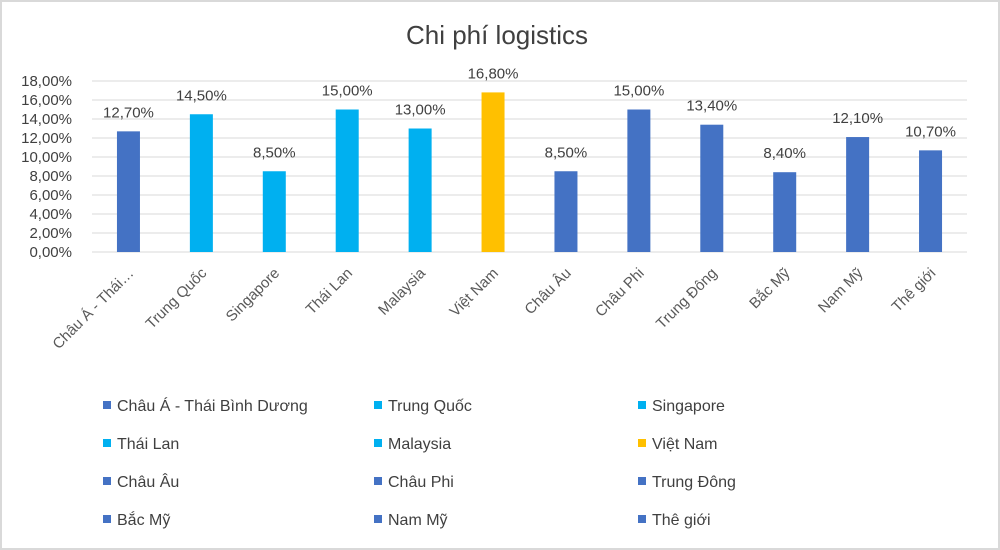 The height and width of the screenshot is (550, 1000). I want to click on x-tick-label: Châu Phi, so click(620, 293).